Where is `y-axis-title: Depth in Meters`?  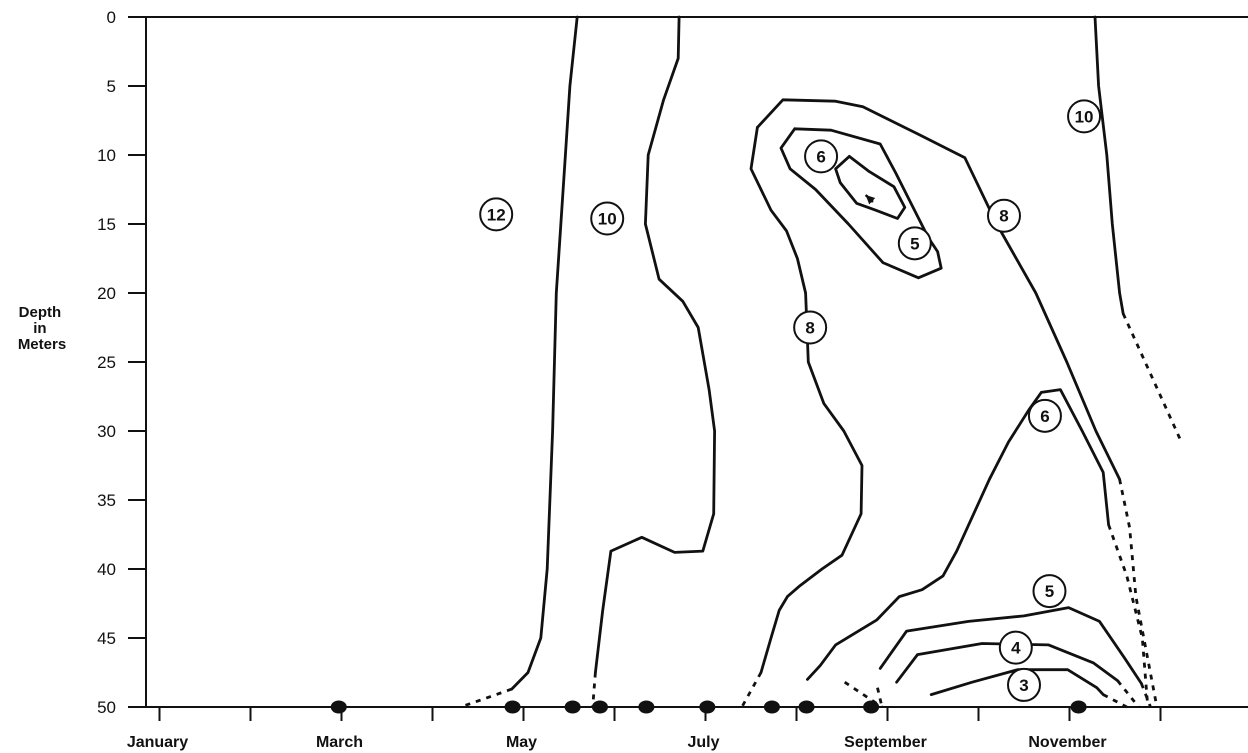
y-axis-title: Depth in Meters is located at coordinates (42, 328).